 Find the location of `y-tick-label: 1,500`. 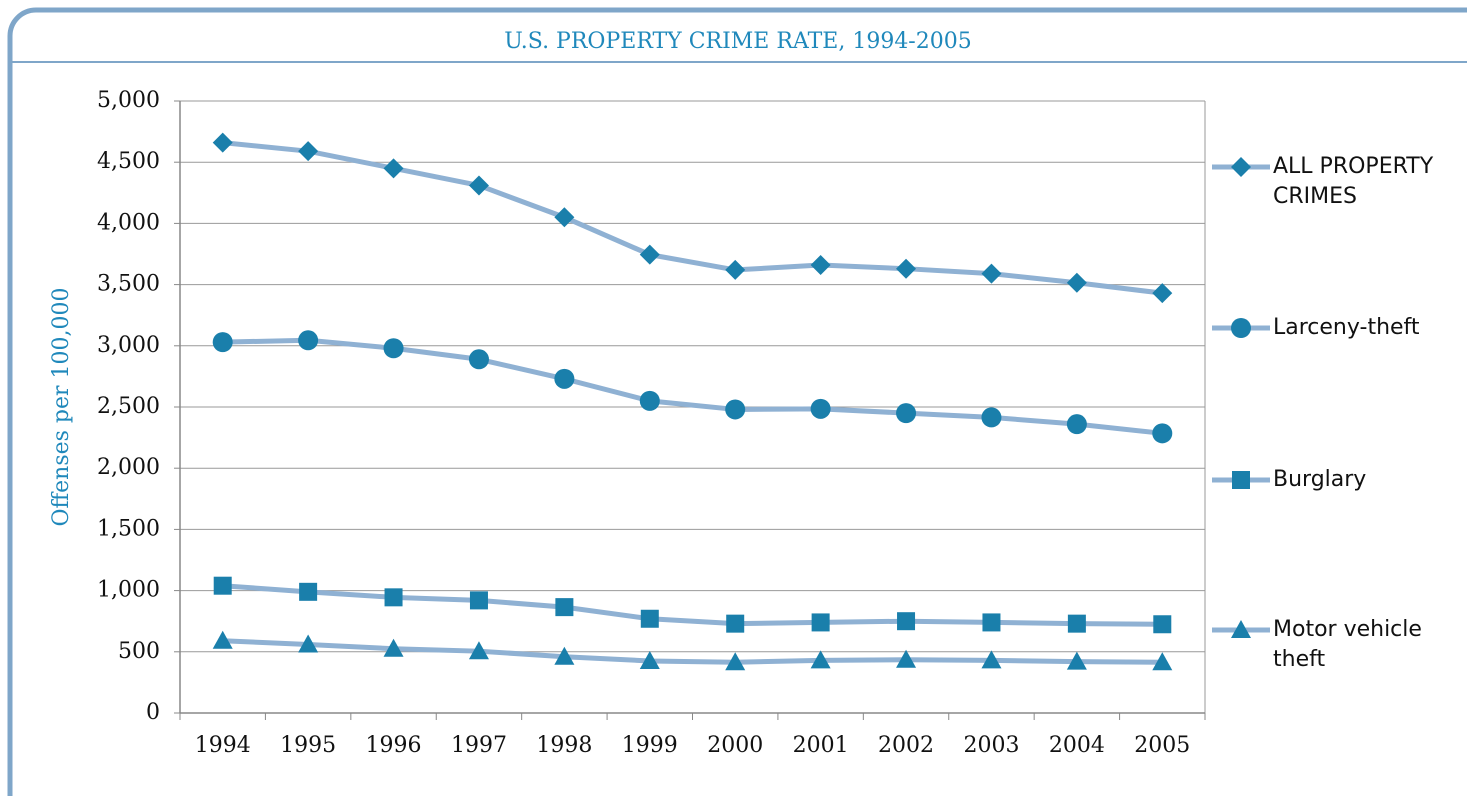

y-tick-label: 1,500 is located at coordinates (128, 528).